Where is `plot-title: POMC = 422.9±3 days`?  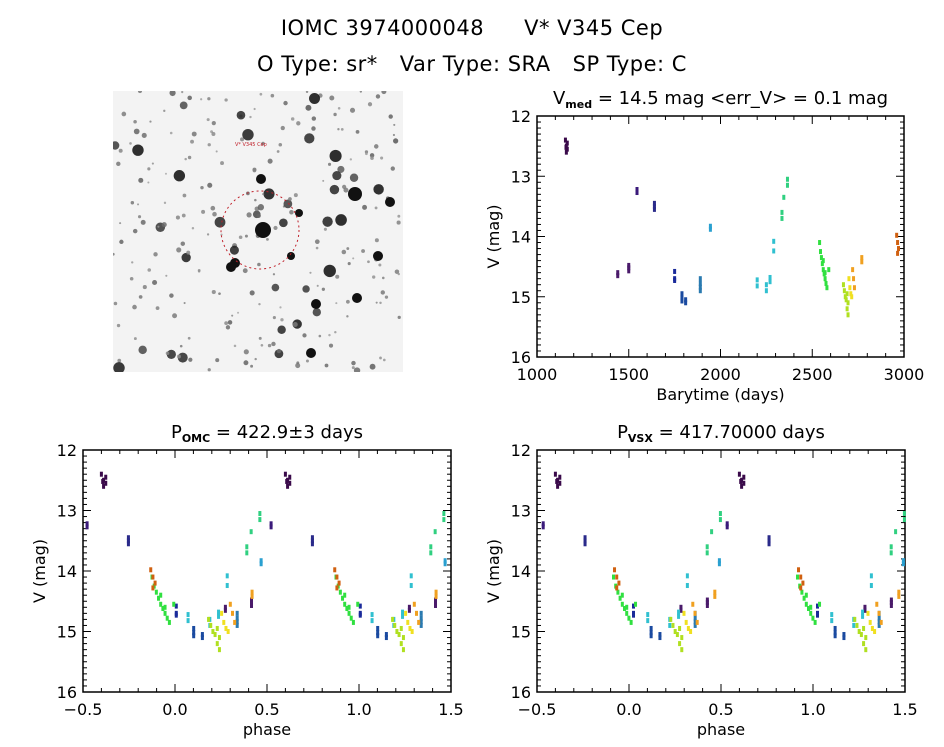 plot-title: POMC = 422.9±3 days is located at coordinates (267, 433).